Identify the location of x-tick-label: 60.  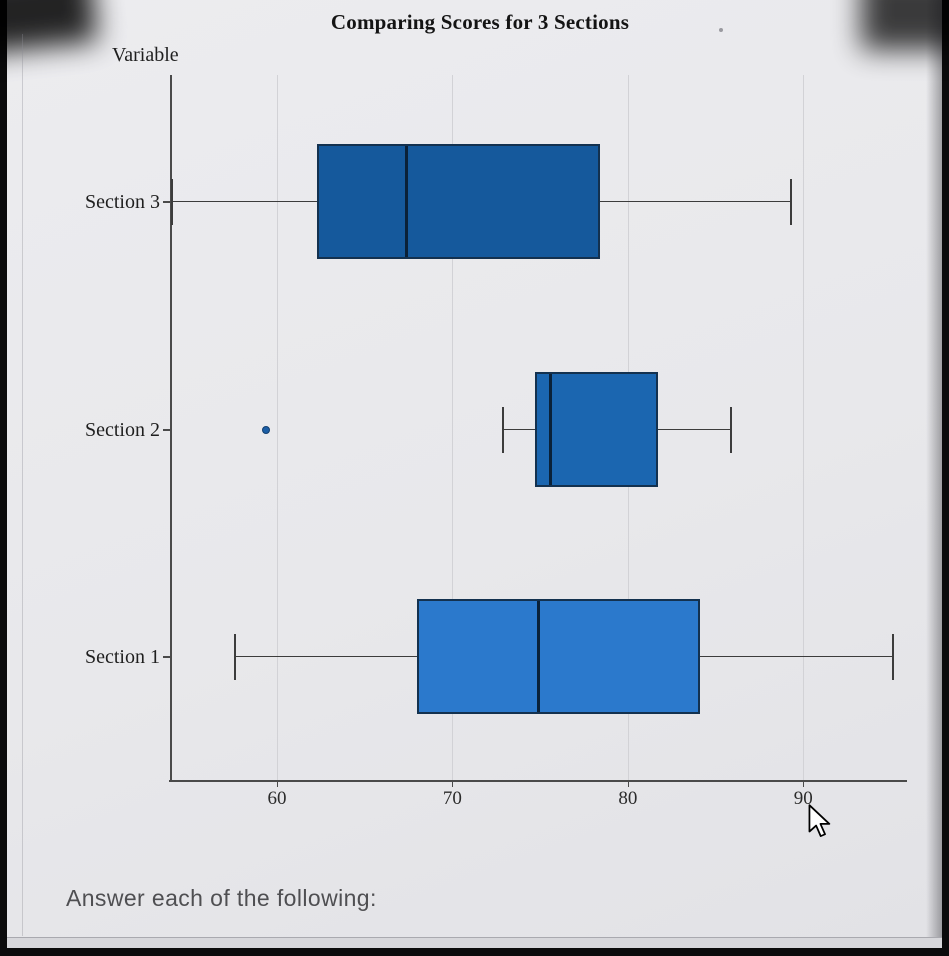
(277, 798).